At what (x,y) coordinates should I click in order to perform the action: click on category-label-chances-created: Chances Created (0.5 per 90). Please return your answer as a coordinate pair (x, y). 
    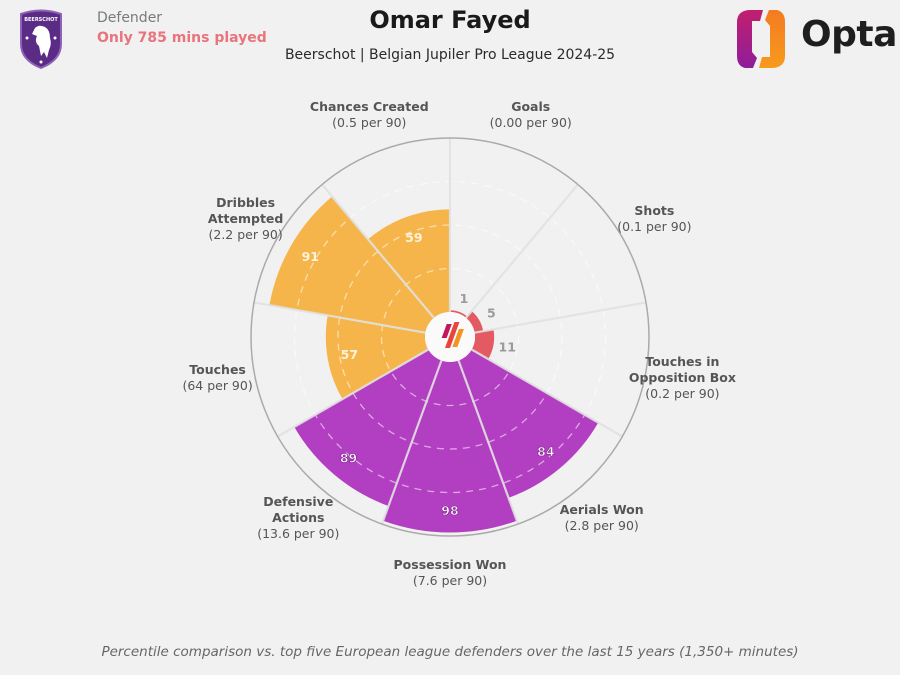
    Looking at the image, I should click on (369, 114).